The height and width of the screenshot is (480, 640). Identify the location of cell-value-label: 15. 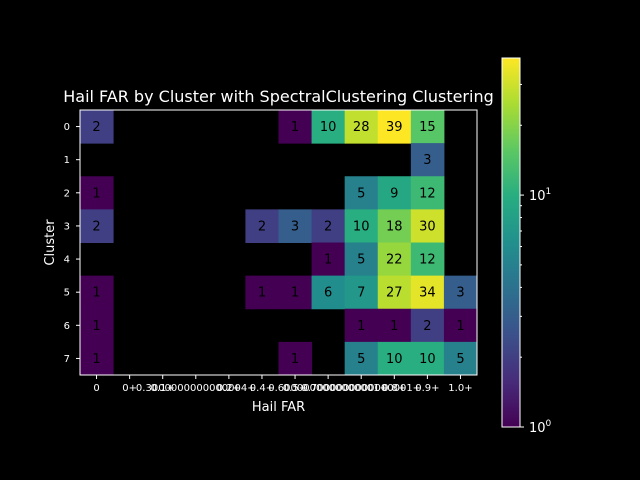
(427, 127).